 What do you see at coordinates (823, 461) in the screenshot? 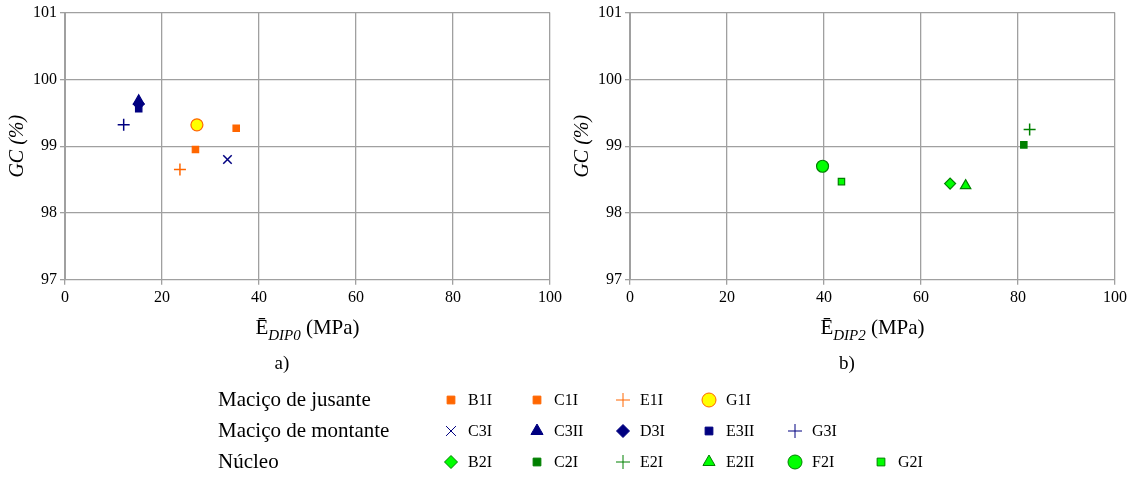
I see `legend-label: F2I` at bounding box center [823, 461].